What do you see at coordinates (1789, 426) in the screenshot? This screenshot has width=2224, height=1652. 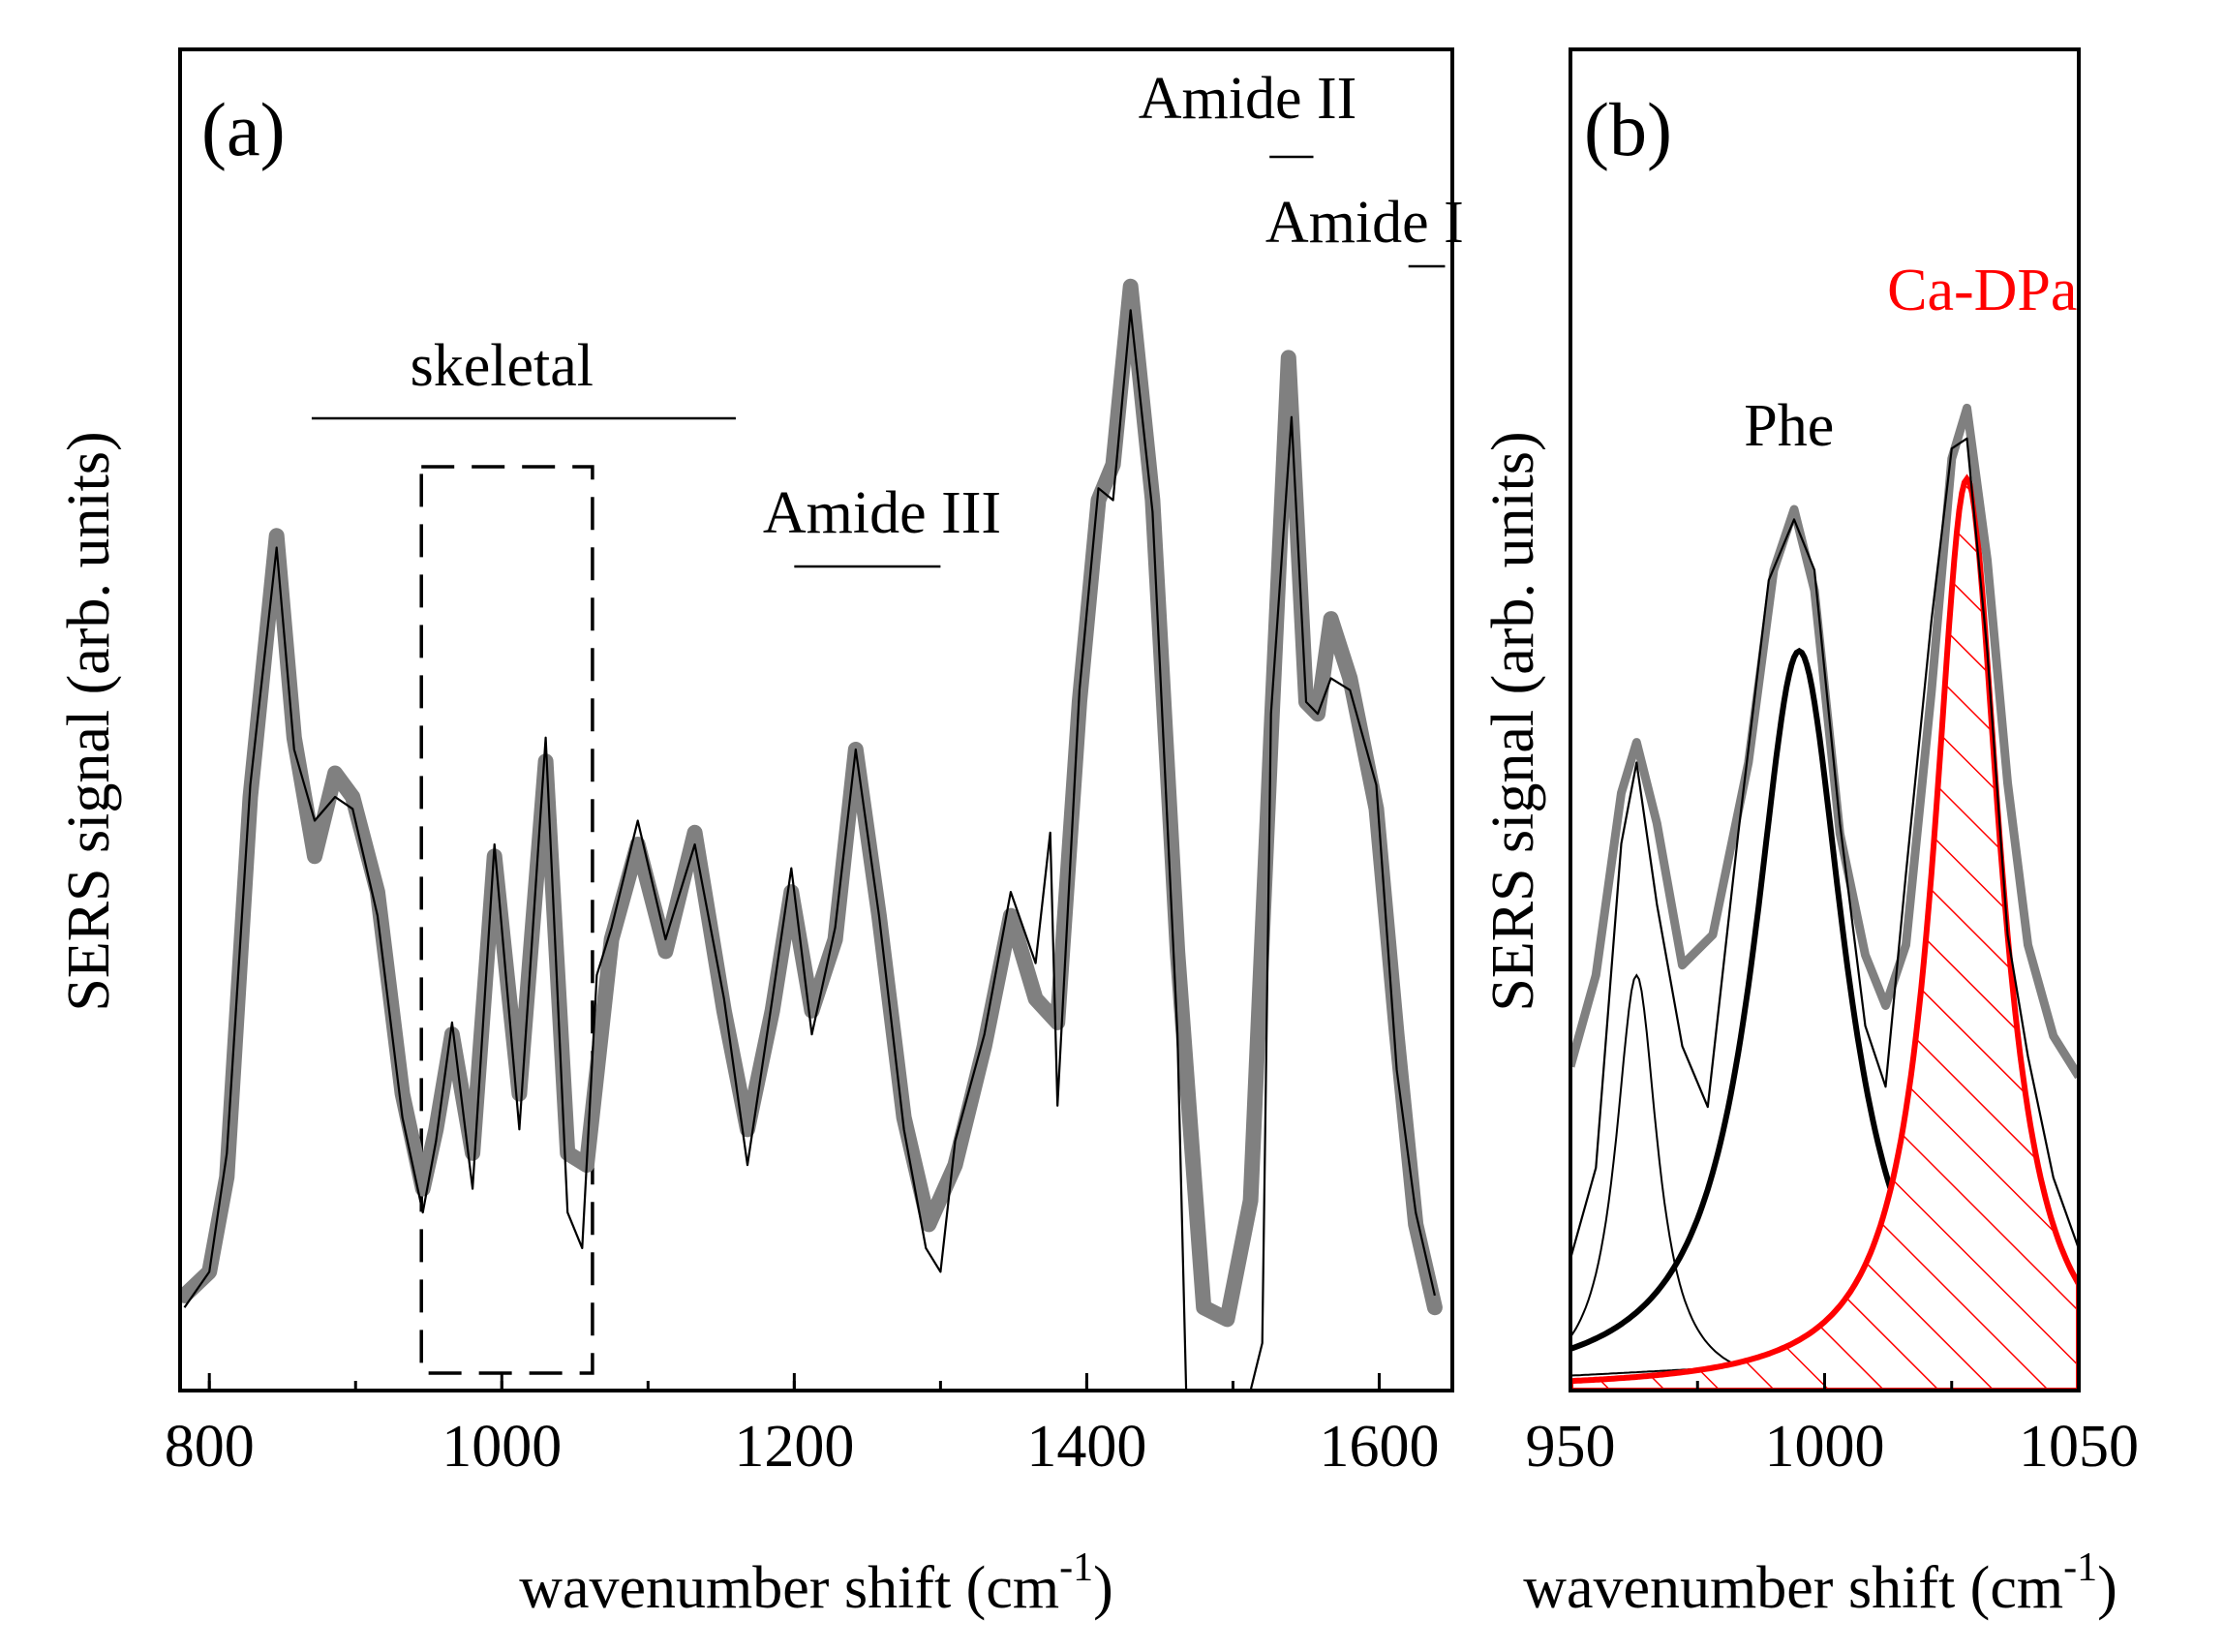 I see `annotation-label: Phe` at bounding box center [1789, 426].